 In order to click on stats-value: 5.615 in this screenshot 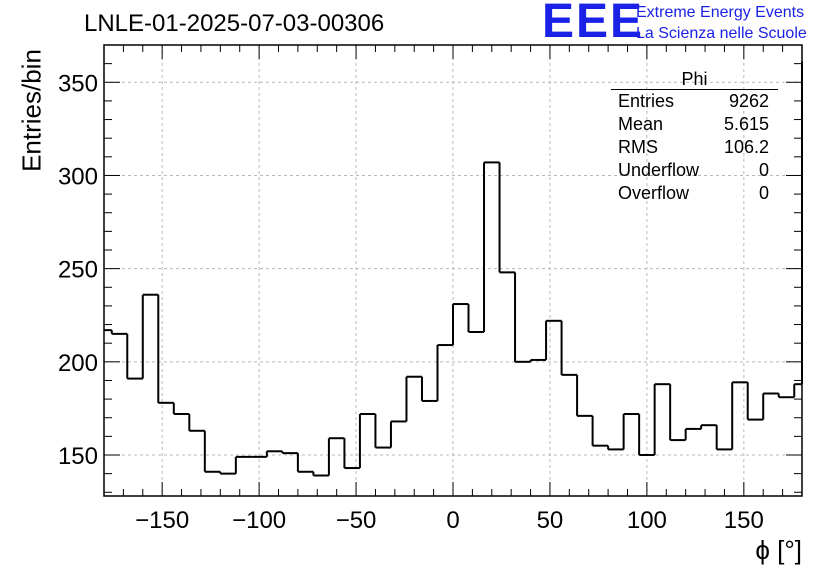, I will do `click(746, 124)`.